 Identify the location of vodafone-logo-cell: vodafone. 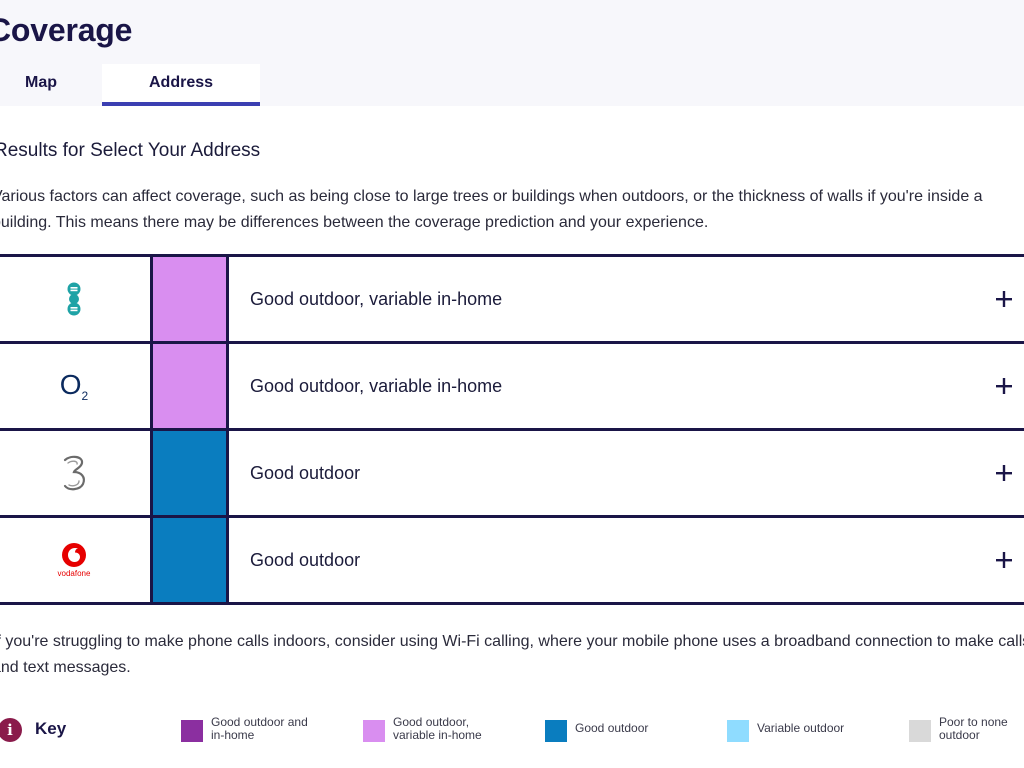
(74, 560).